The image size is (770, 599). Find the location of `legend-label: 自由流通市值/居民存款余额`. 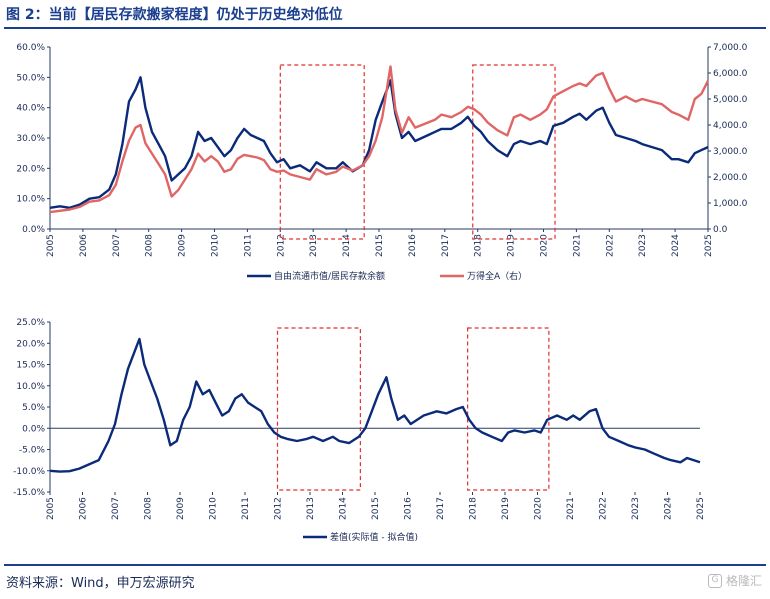

legend-label: 自由流通市值/居民存款余额 is located at coordinates (329, 276).